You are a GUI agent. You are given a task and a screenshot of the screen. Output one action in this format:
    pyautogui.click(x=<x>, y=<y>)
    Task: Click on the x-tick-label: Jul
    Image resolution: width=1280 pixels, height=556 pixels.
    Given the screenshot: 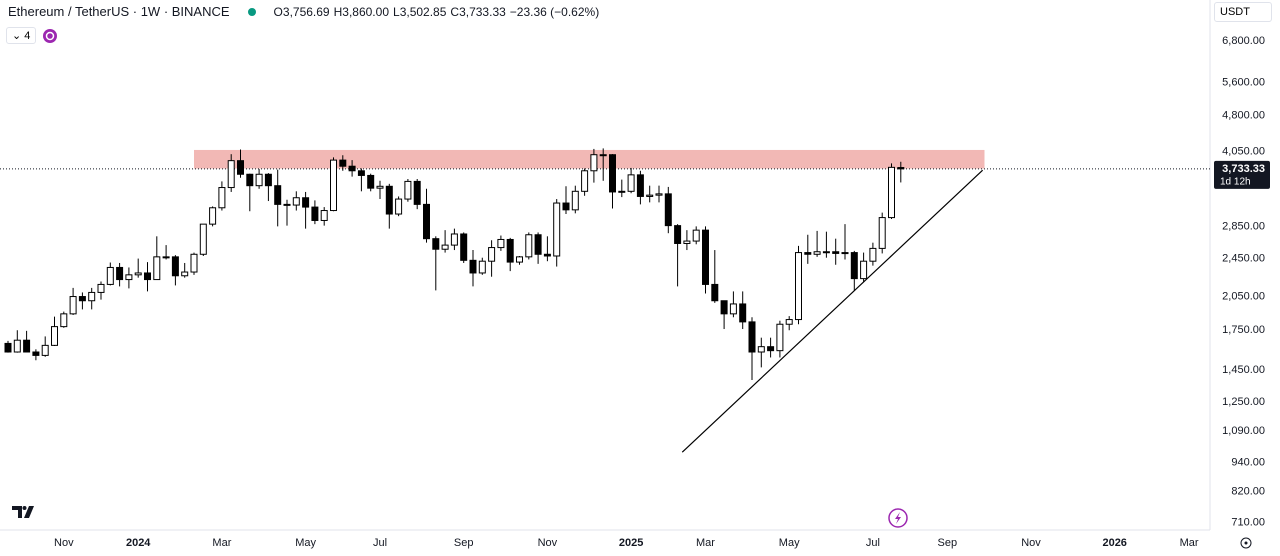 What is the action you would take?
    pyautogui.click(x=873, y=543)
    